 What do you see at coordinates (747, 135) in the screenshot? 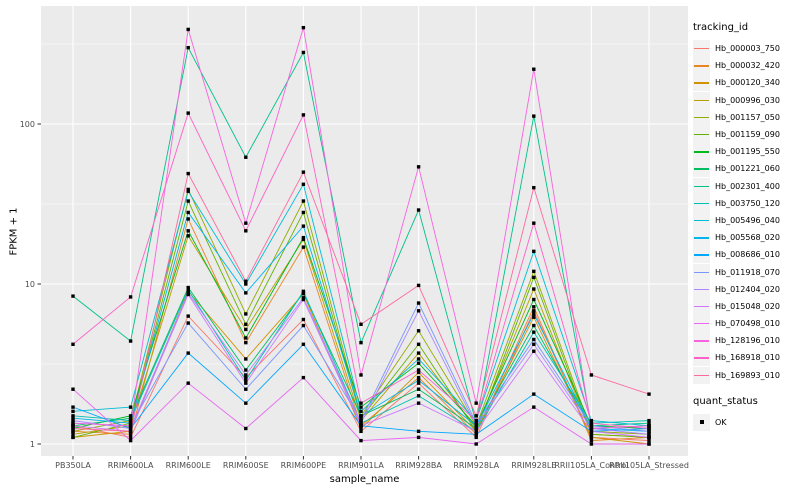
I see `legend-item-label: Hb_001159_090` at bounding box center [747, 135].